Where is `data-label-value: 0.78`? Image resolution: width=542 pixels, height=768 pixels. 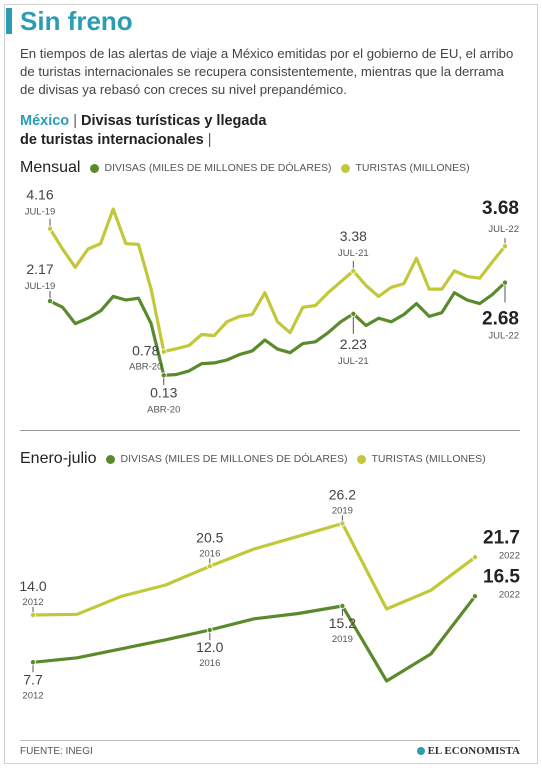 data-label-value: 0.78 is located at coordinates (145, 351).